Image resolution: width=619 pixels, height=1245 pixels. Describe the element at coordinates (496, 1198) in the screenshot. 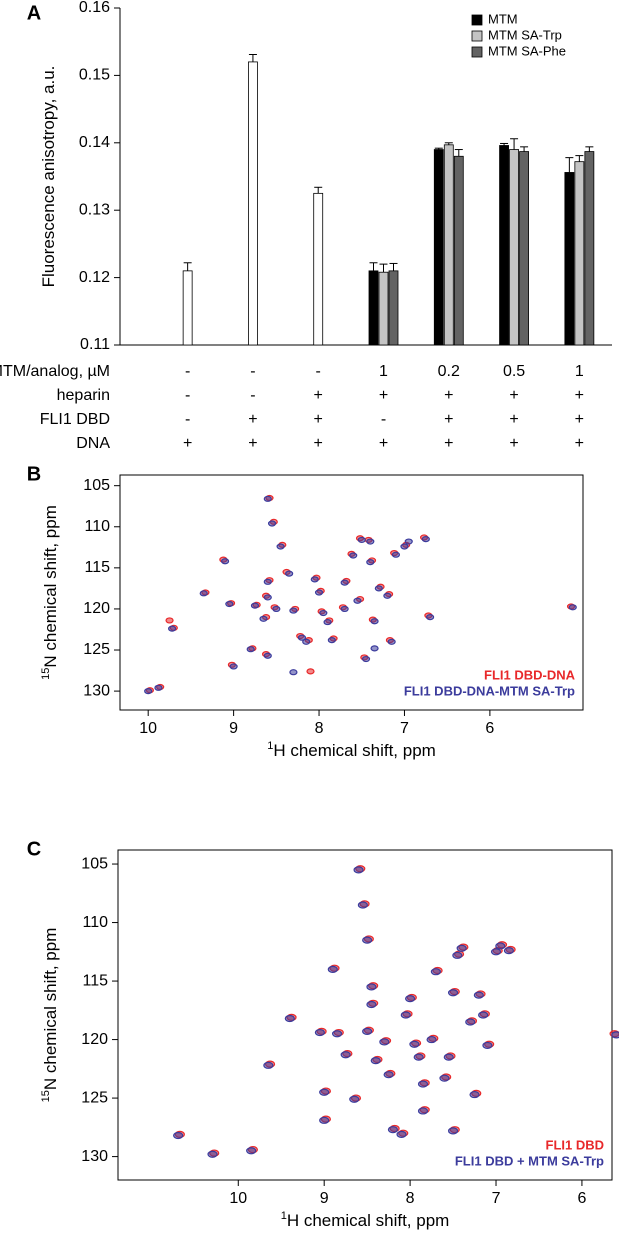

I see `x-tick-label: 7` at that location.